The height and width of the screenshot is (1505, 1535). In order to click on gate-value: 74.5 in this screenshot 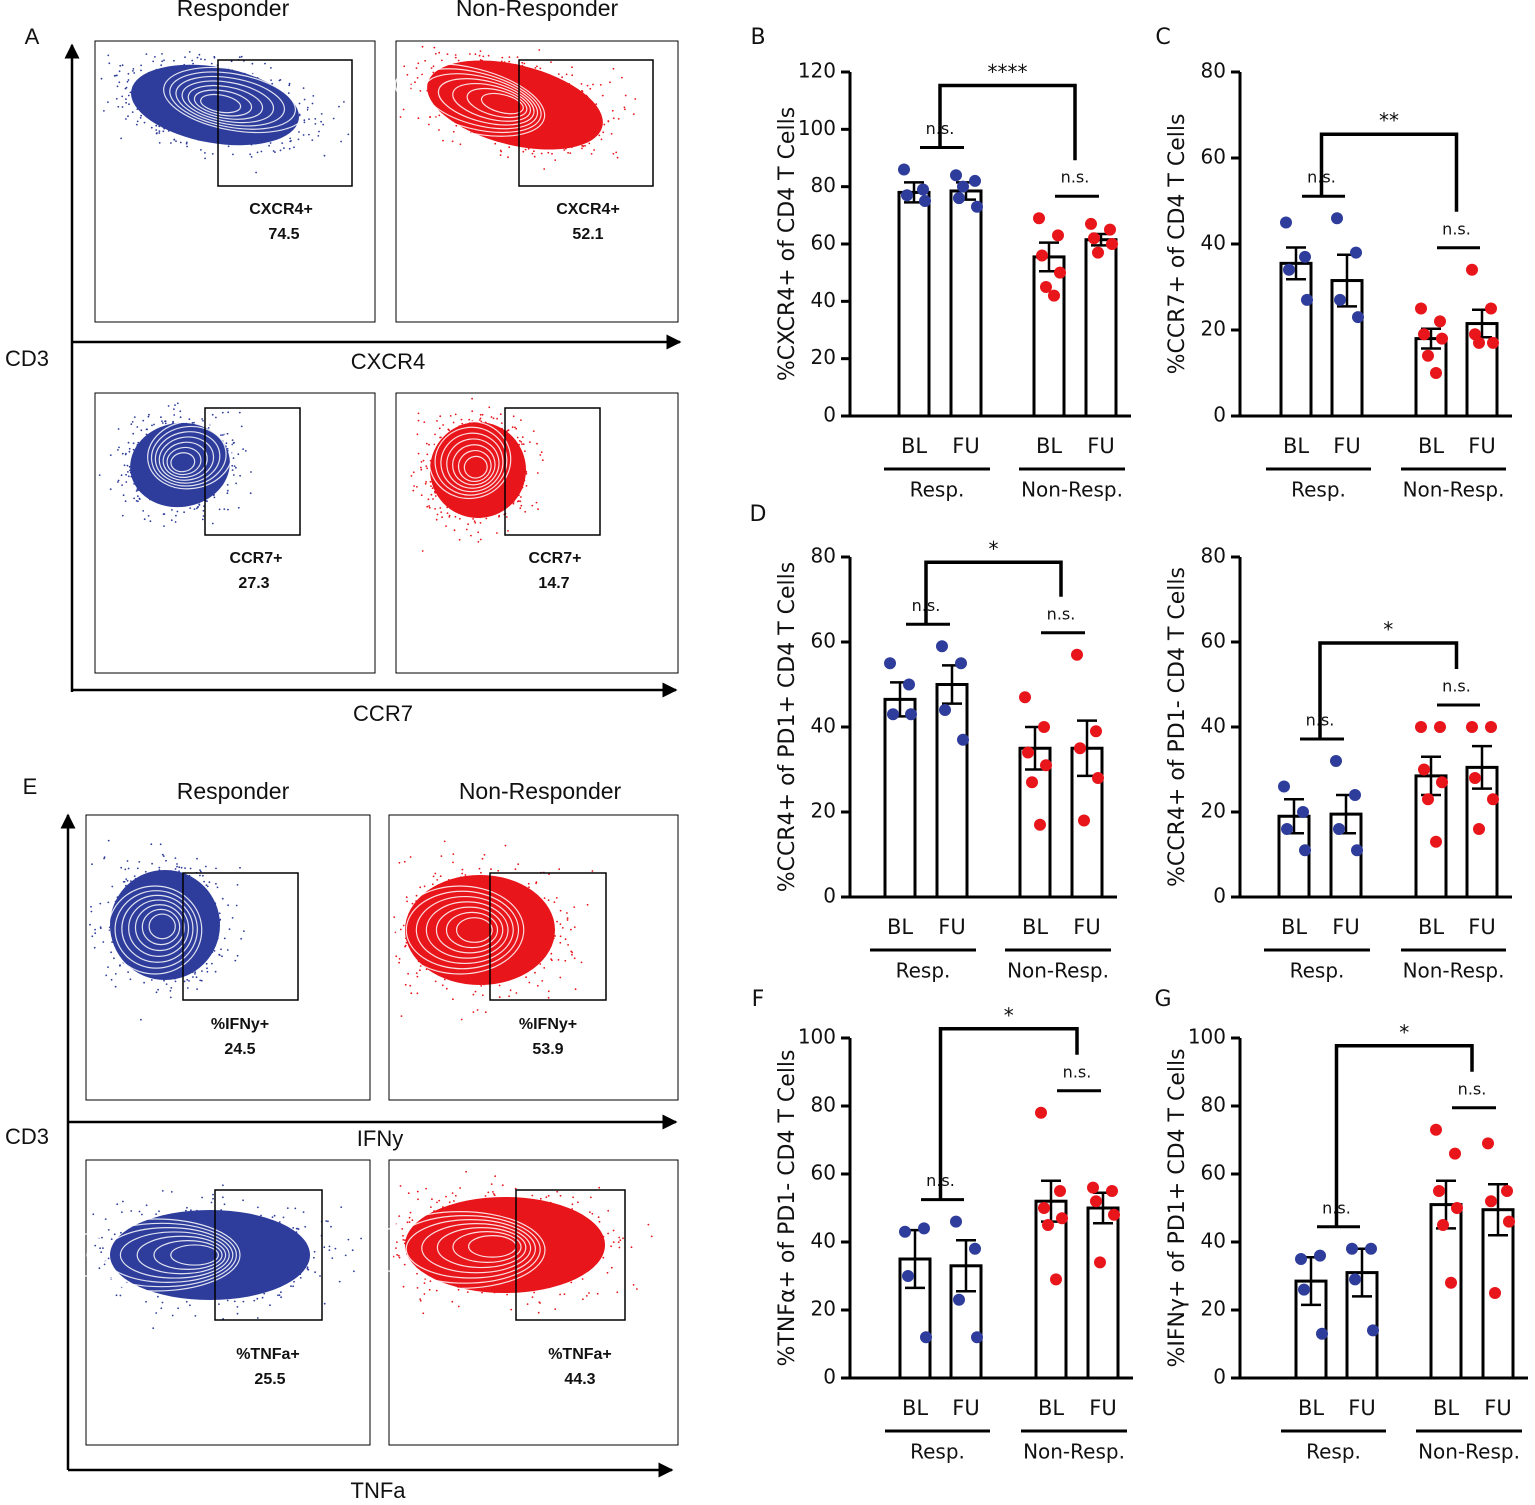, I will do `click(283, 234)`.